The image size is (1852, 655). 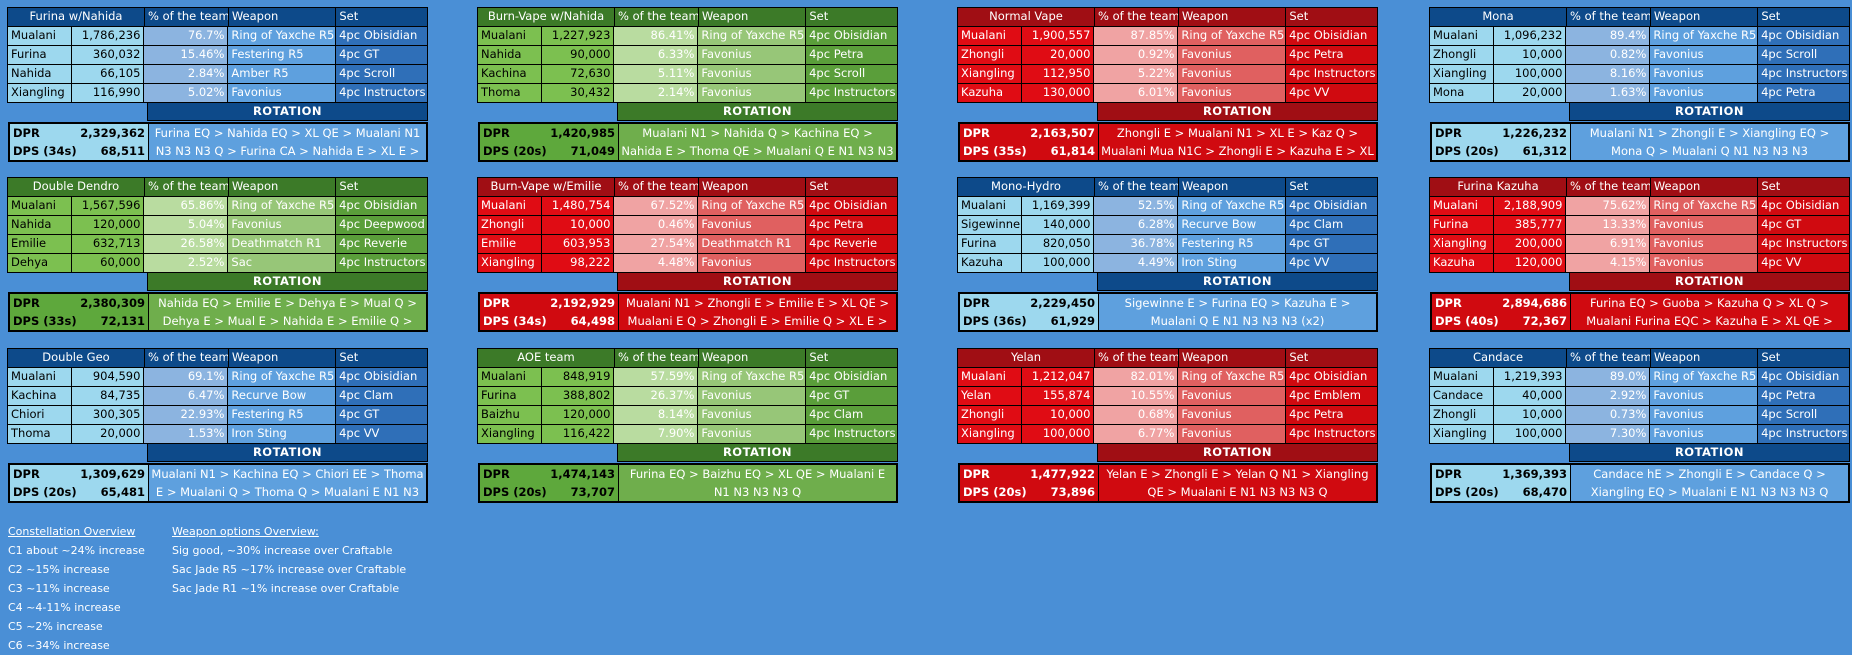 What do you see at coordinates (656, 434) in the screenshot?
I see `team-percent: 7.90%` at bounding box center [656, 434].